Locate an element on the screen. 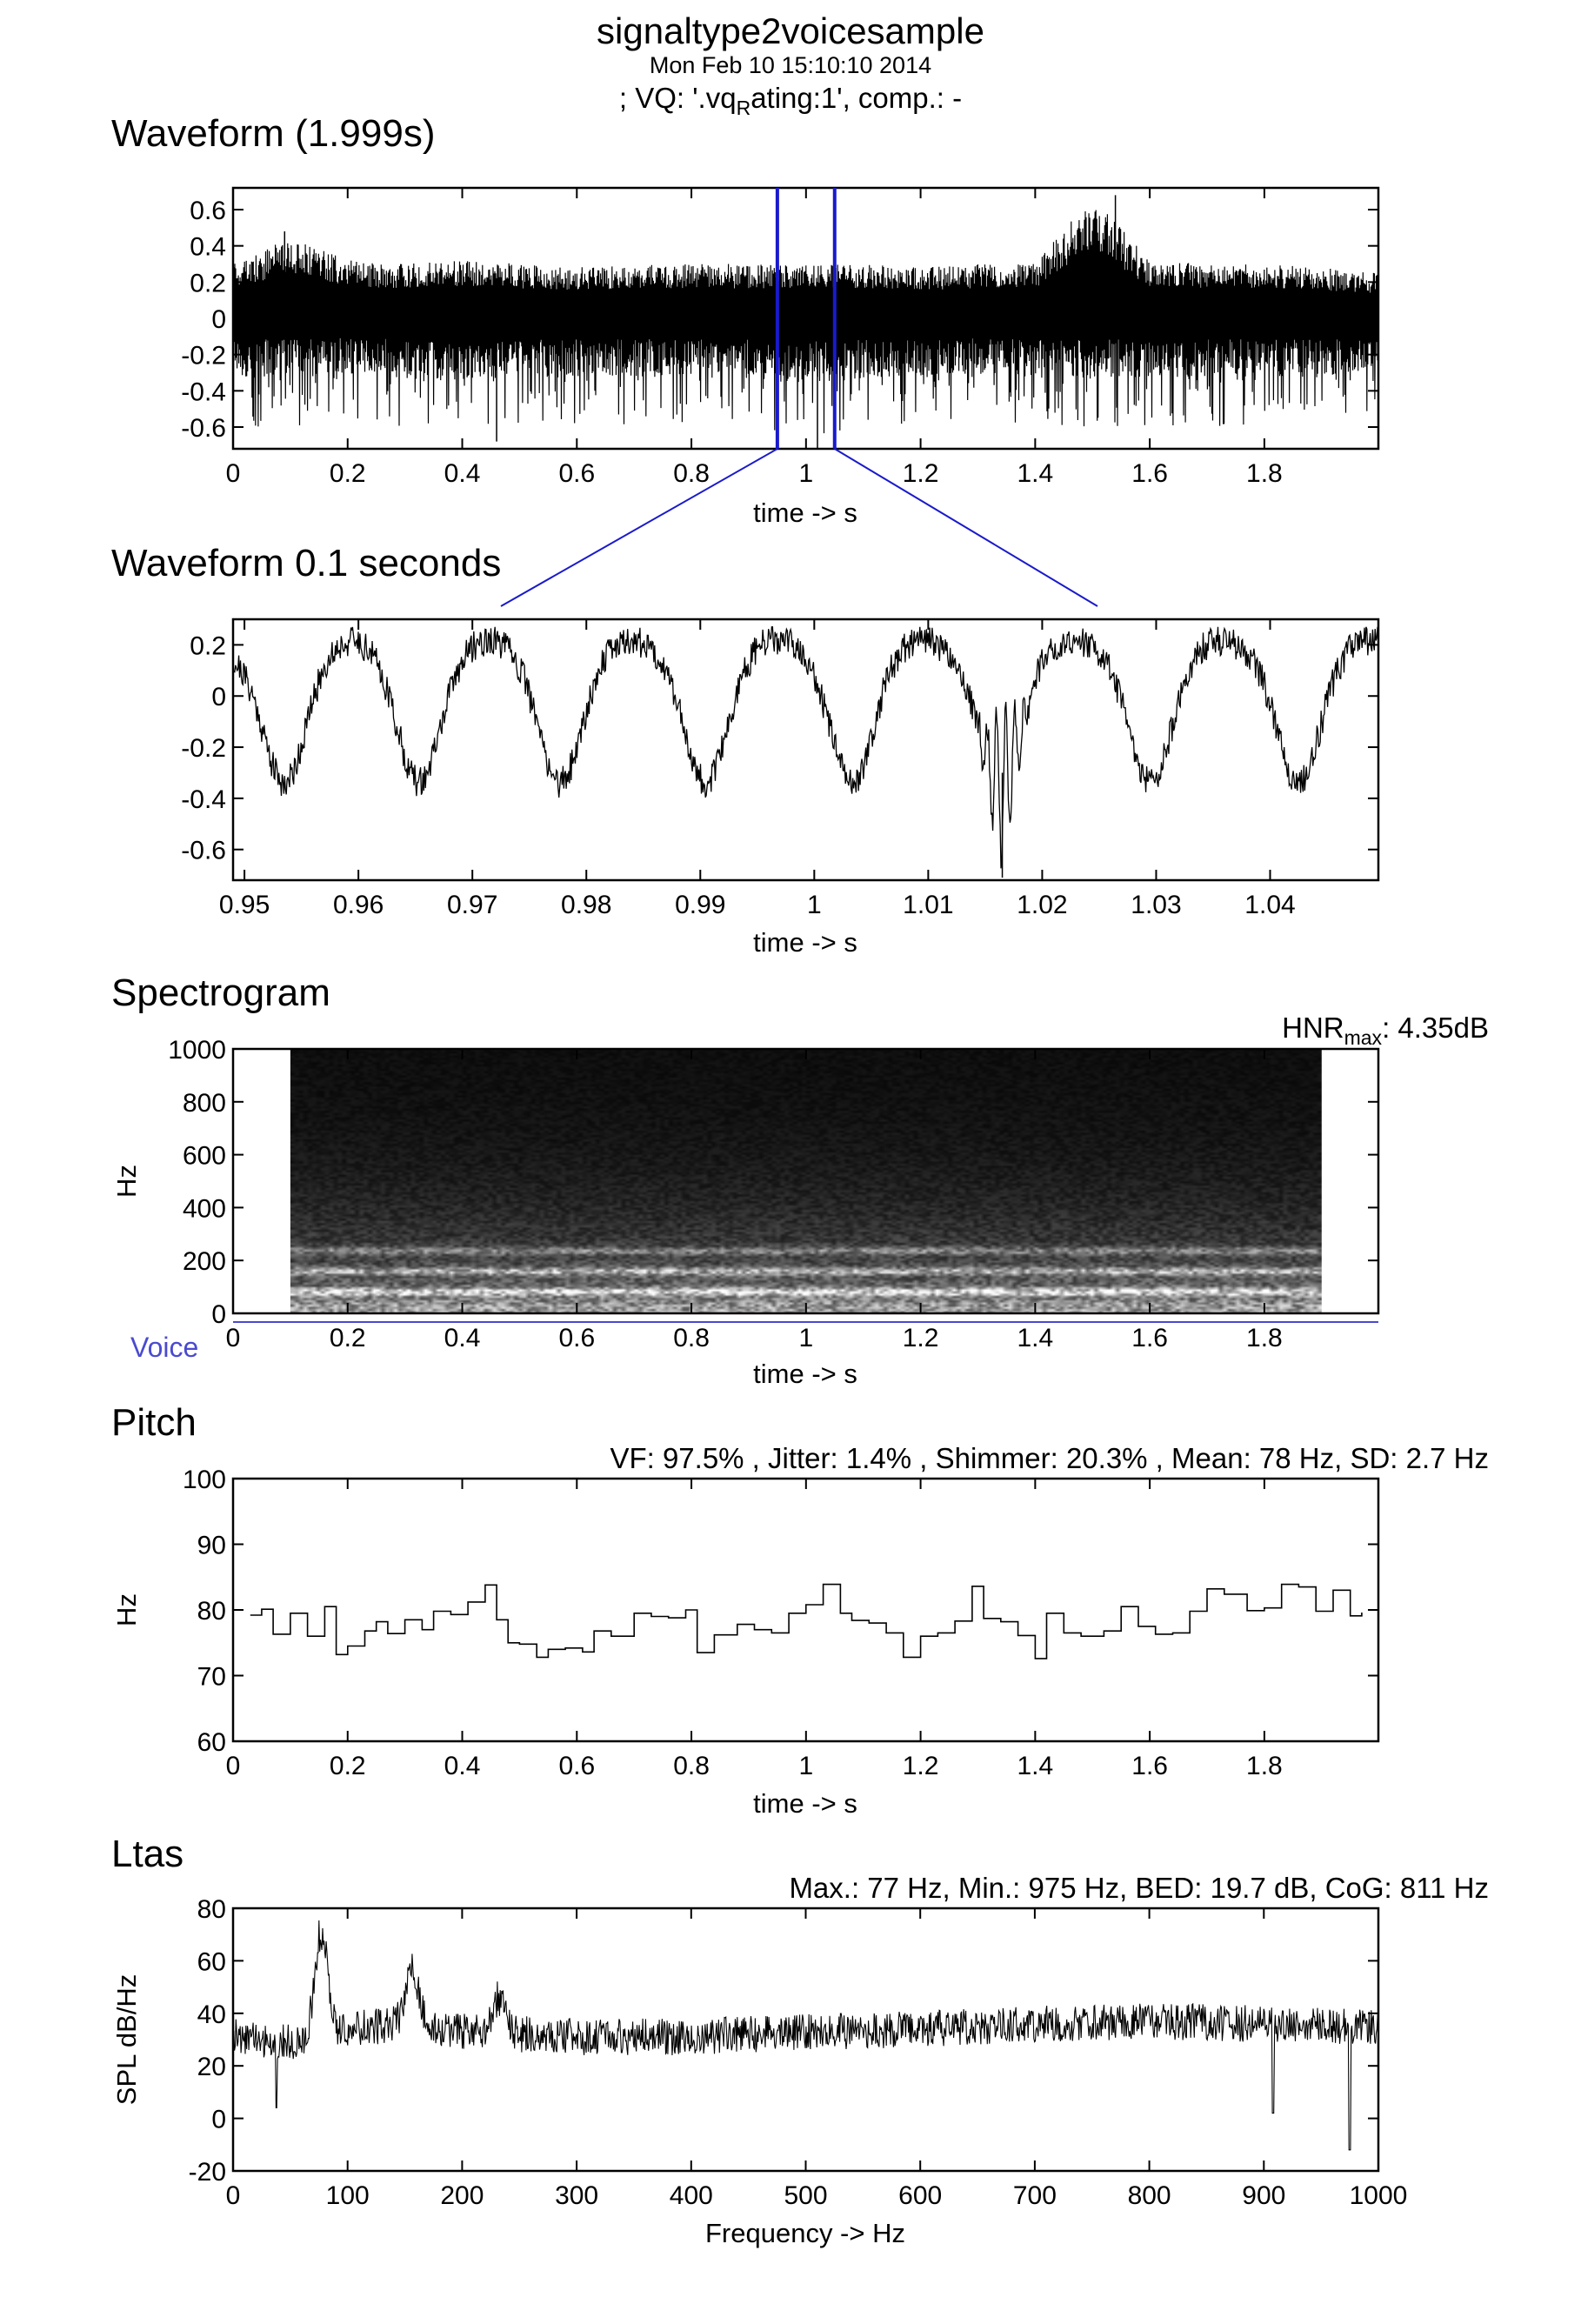 Image resolution: width=1581 pixels, height=2324 pixels. hnr-subscript: max is located at coordinates (1364, 1037).